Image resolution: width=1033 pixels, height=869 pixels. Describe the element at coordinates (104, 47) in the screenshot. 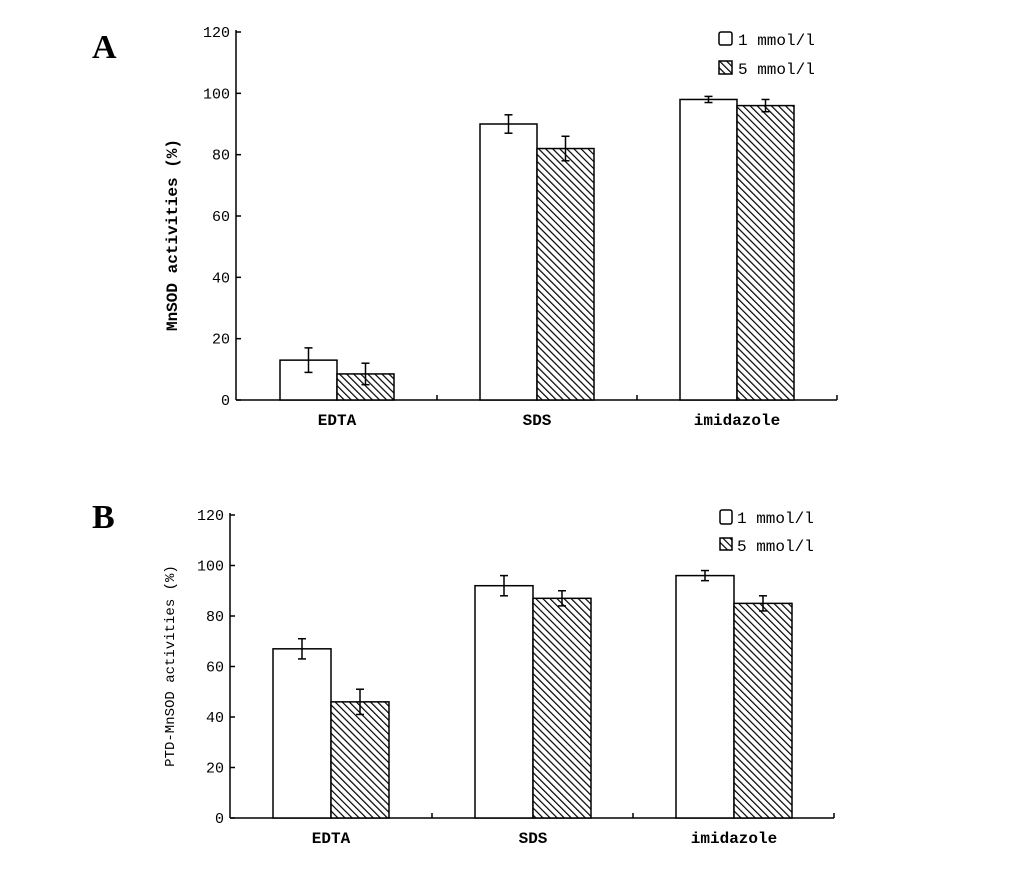

I see `panel-label-a: A` at that location.